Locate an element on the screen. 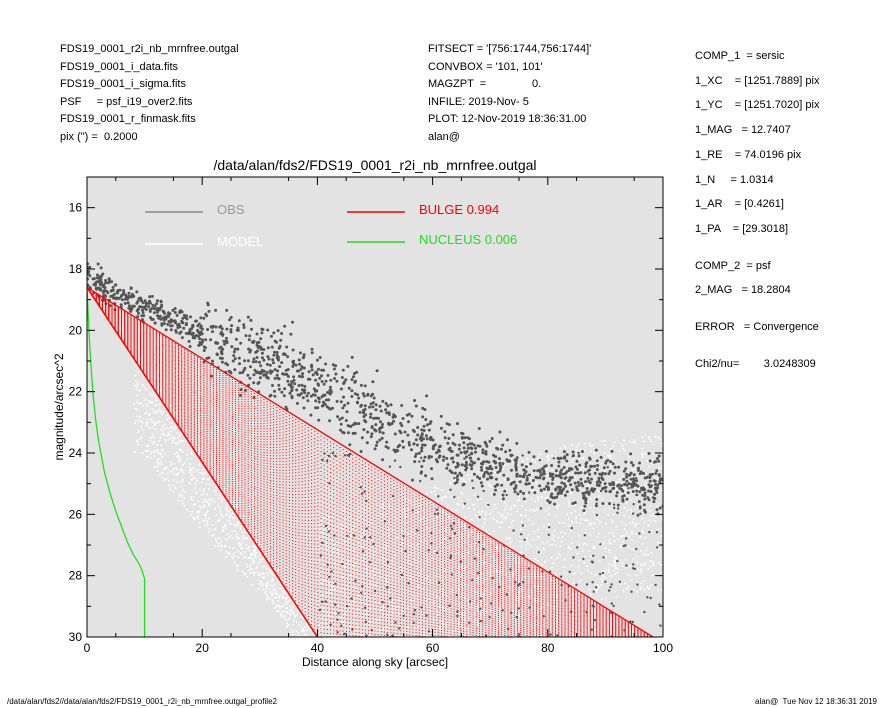  param-line: COMP_2 = psf is located at coordinates (733, 265).